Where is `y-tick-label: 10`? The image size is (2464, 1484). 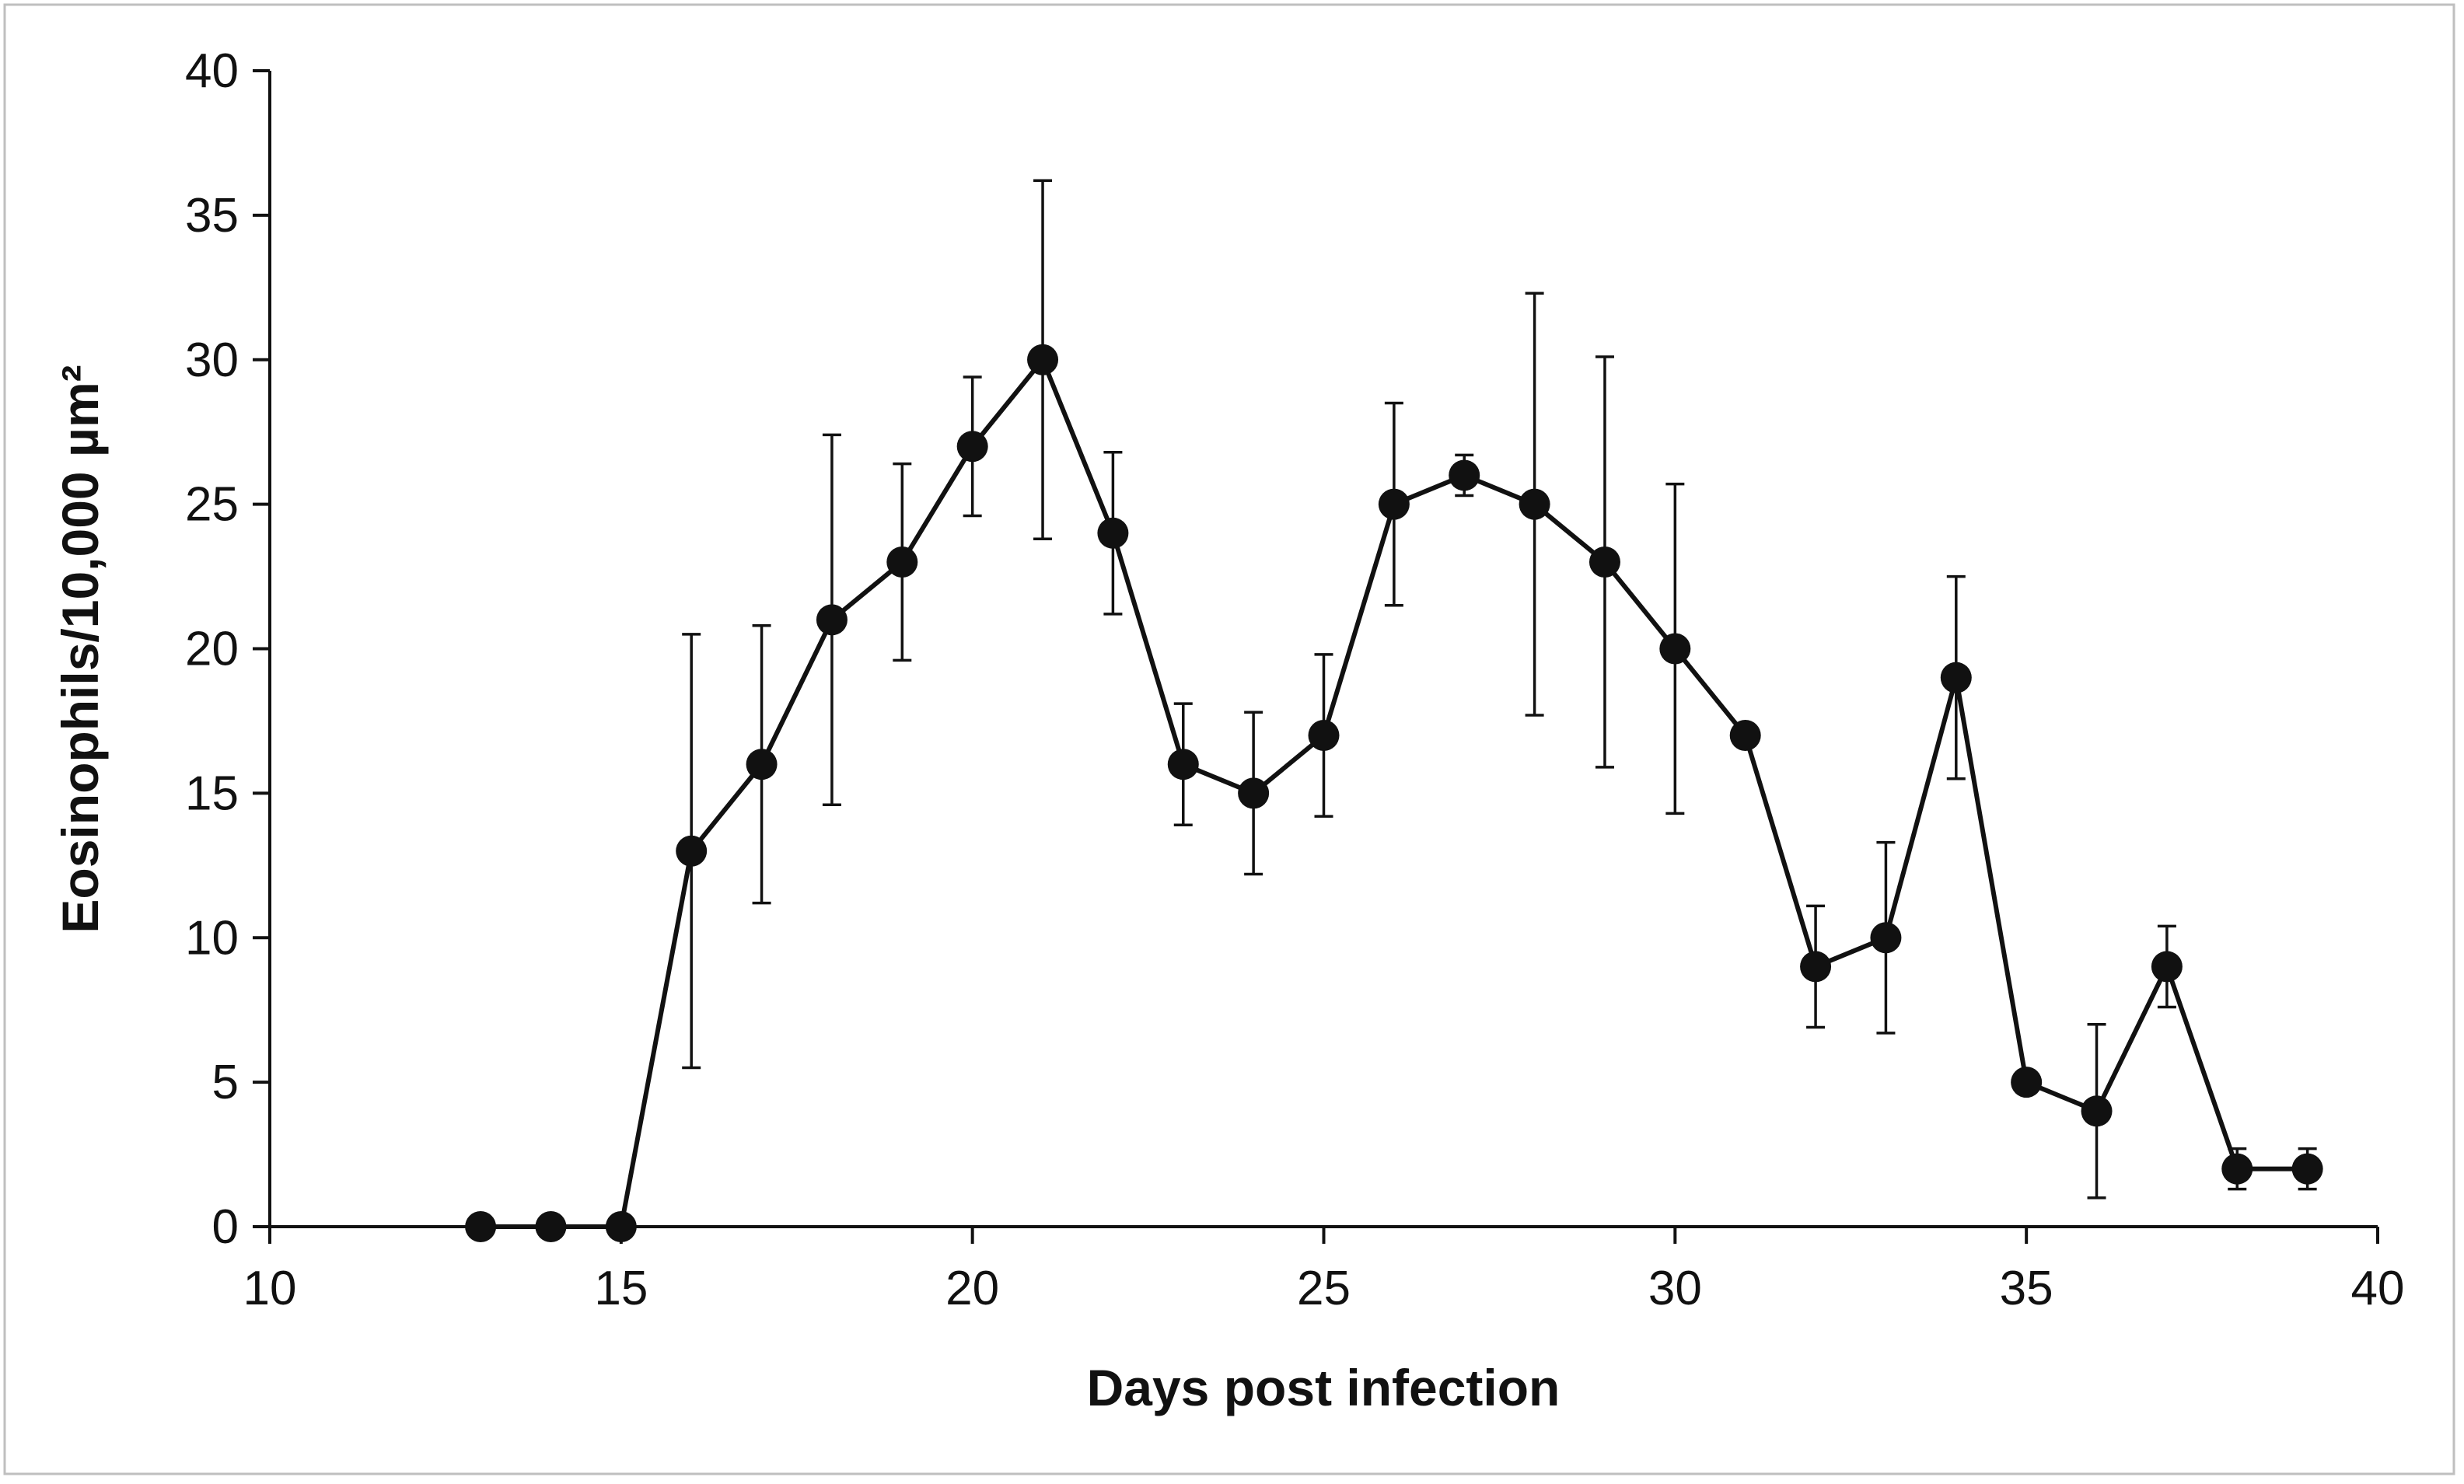
y-tick-label: 10 is located at coordinates (212, 938).